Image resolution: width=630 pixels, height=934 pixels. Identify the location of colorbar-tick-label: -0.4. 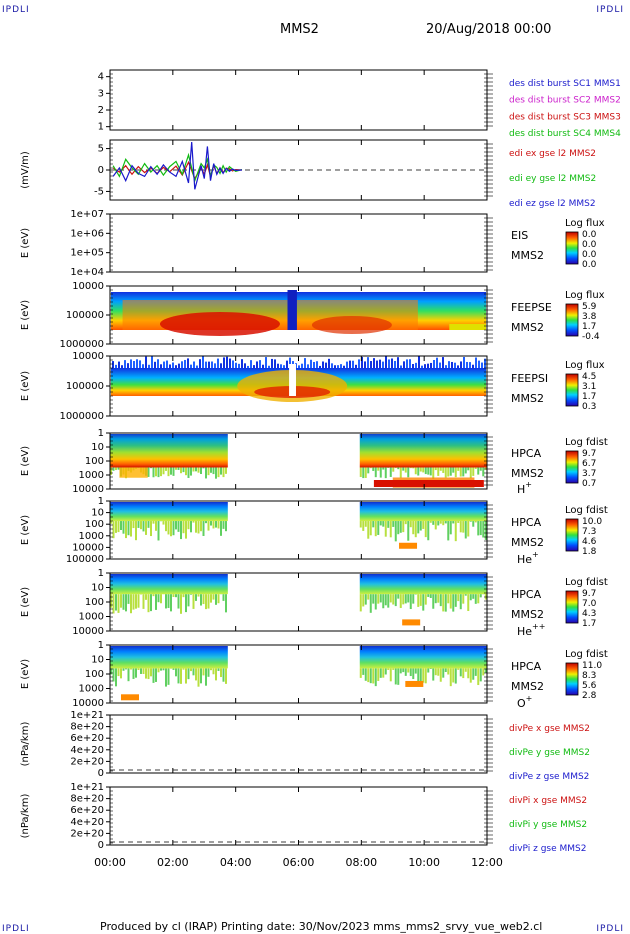
(591, 337).